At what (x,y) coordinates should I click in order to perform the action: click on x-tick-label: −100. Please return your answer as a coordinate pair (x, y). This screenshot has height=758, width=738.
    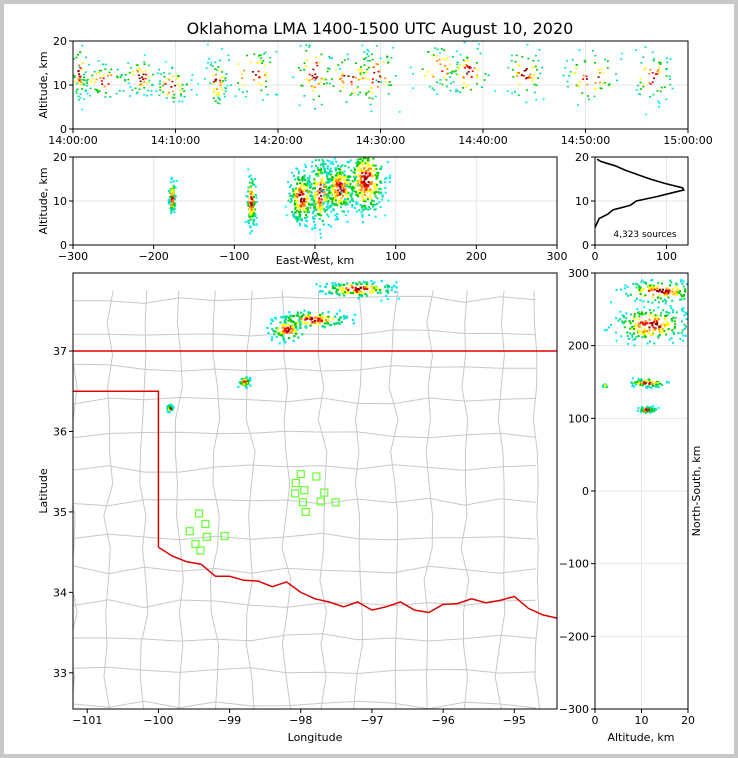
    Looking at the image, I should click on (158, 720).